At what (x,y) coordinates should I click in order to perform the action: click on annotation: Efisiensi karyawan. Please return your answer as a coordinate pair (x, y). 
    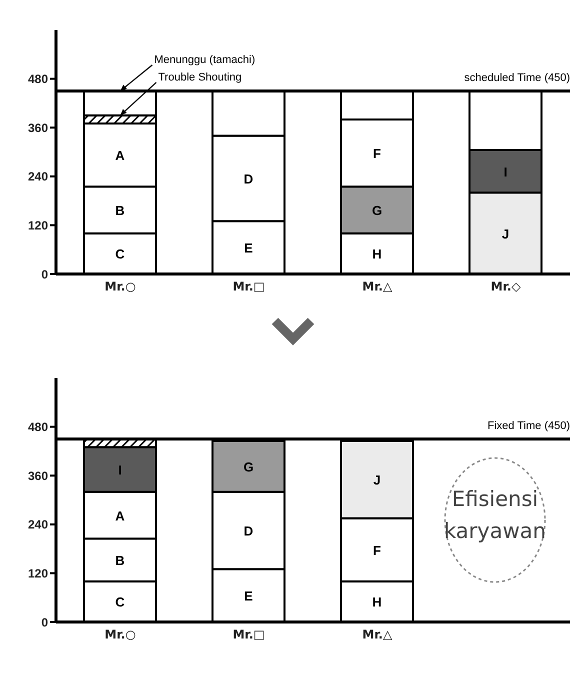
    Looking at the image, I should click on (495, 515).